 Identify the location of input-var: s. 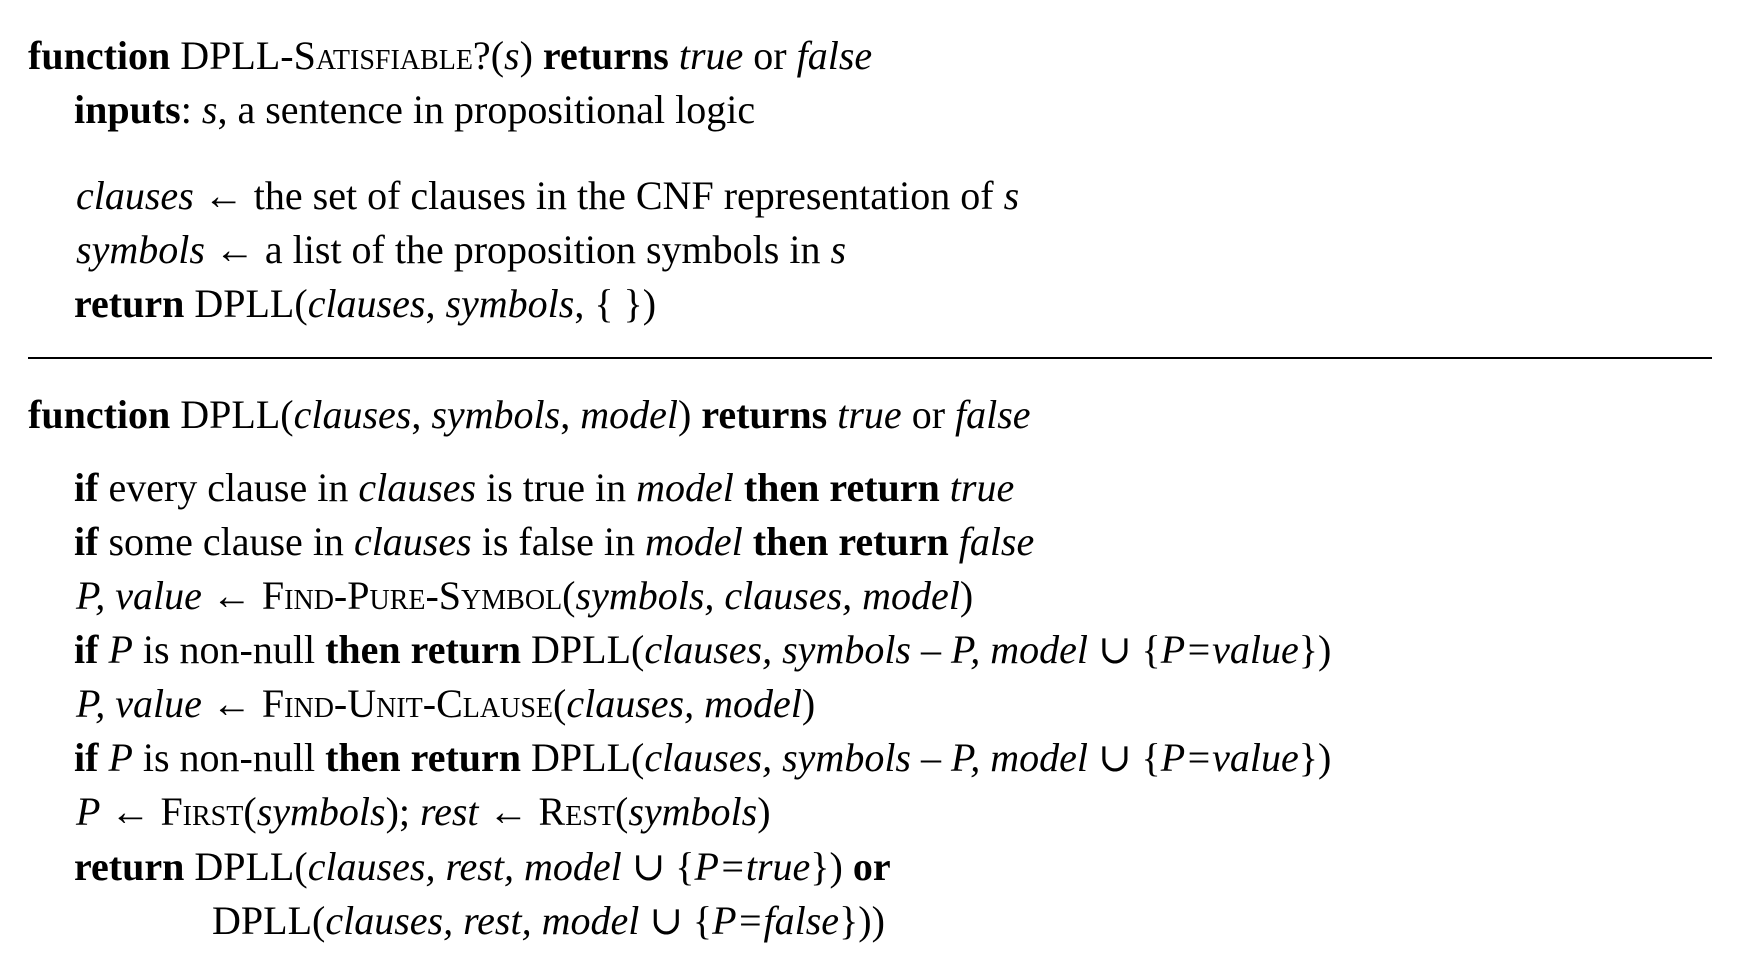
(209, 109).